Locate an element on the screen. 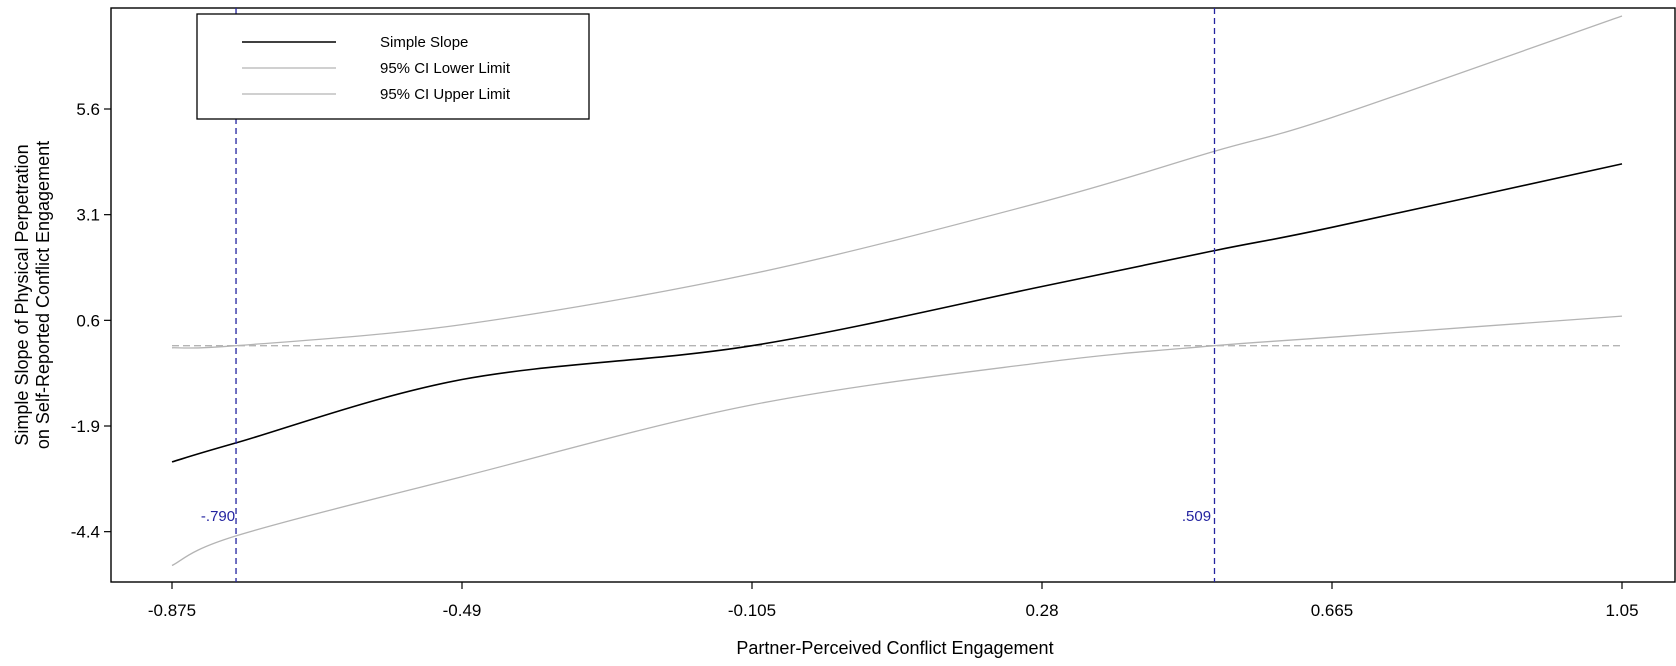 The width and height of the screenshot is (1676, 666). x-tick-label: -0.105 is located at coordinates (752, 610).